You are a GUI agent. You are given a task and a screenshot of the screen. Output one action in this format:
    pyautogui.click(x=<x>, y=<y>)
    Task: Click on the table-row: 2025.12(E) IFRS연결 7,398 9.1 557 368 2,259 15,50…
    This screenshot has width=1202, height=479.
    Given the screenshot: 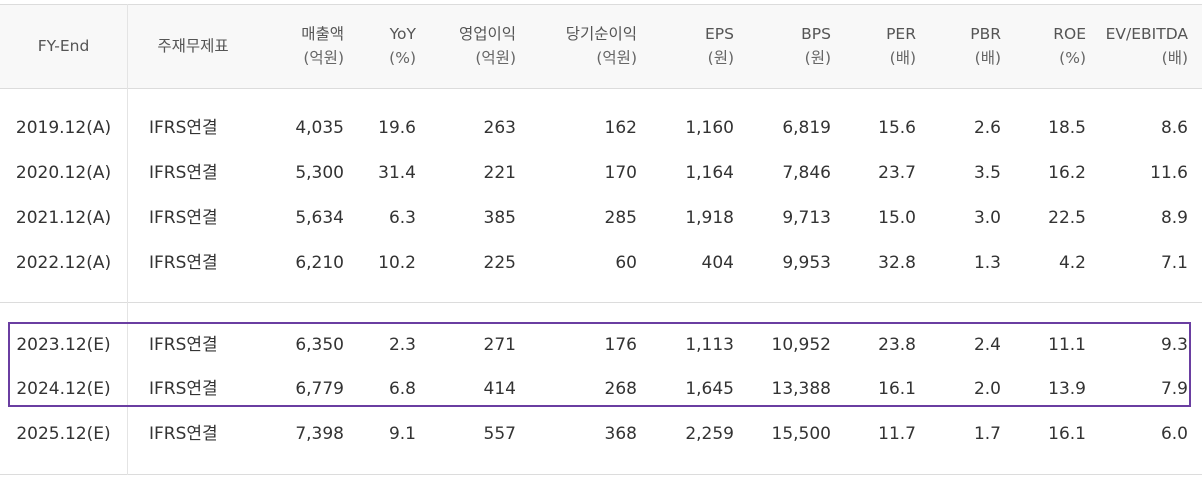 What is the action you would take?
    pyautogui.click(x=601, y=434)
    